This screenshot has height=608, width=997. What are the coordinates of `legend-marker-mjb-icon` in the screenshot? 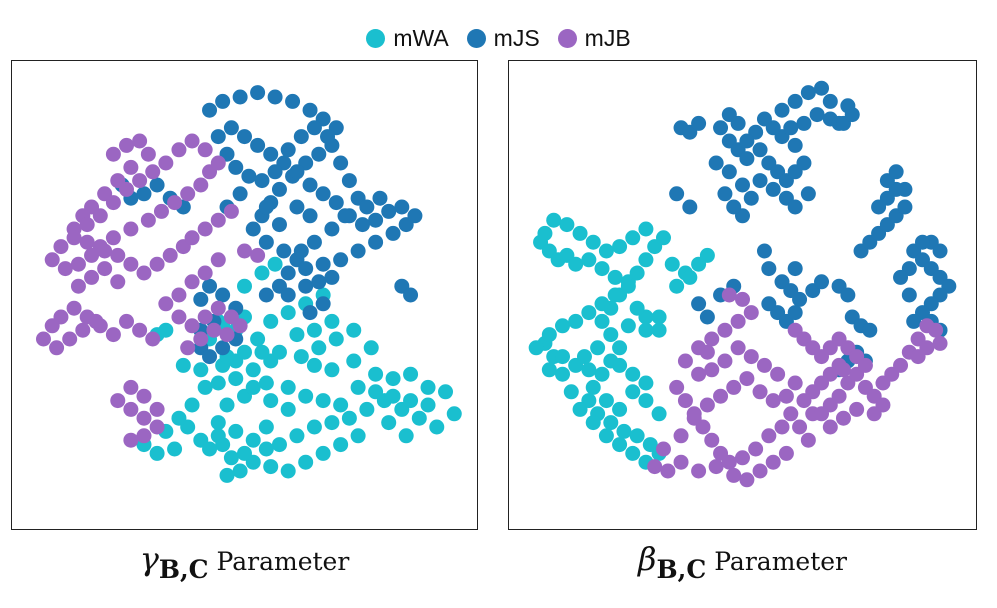 It's located at (567, 38).